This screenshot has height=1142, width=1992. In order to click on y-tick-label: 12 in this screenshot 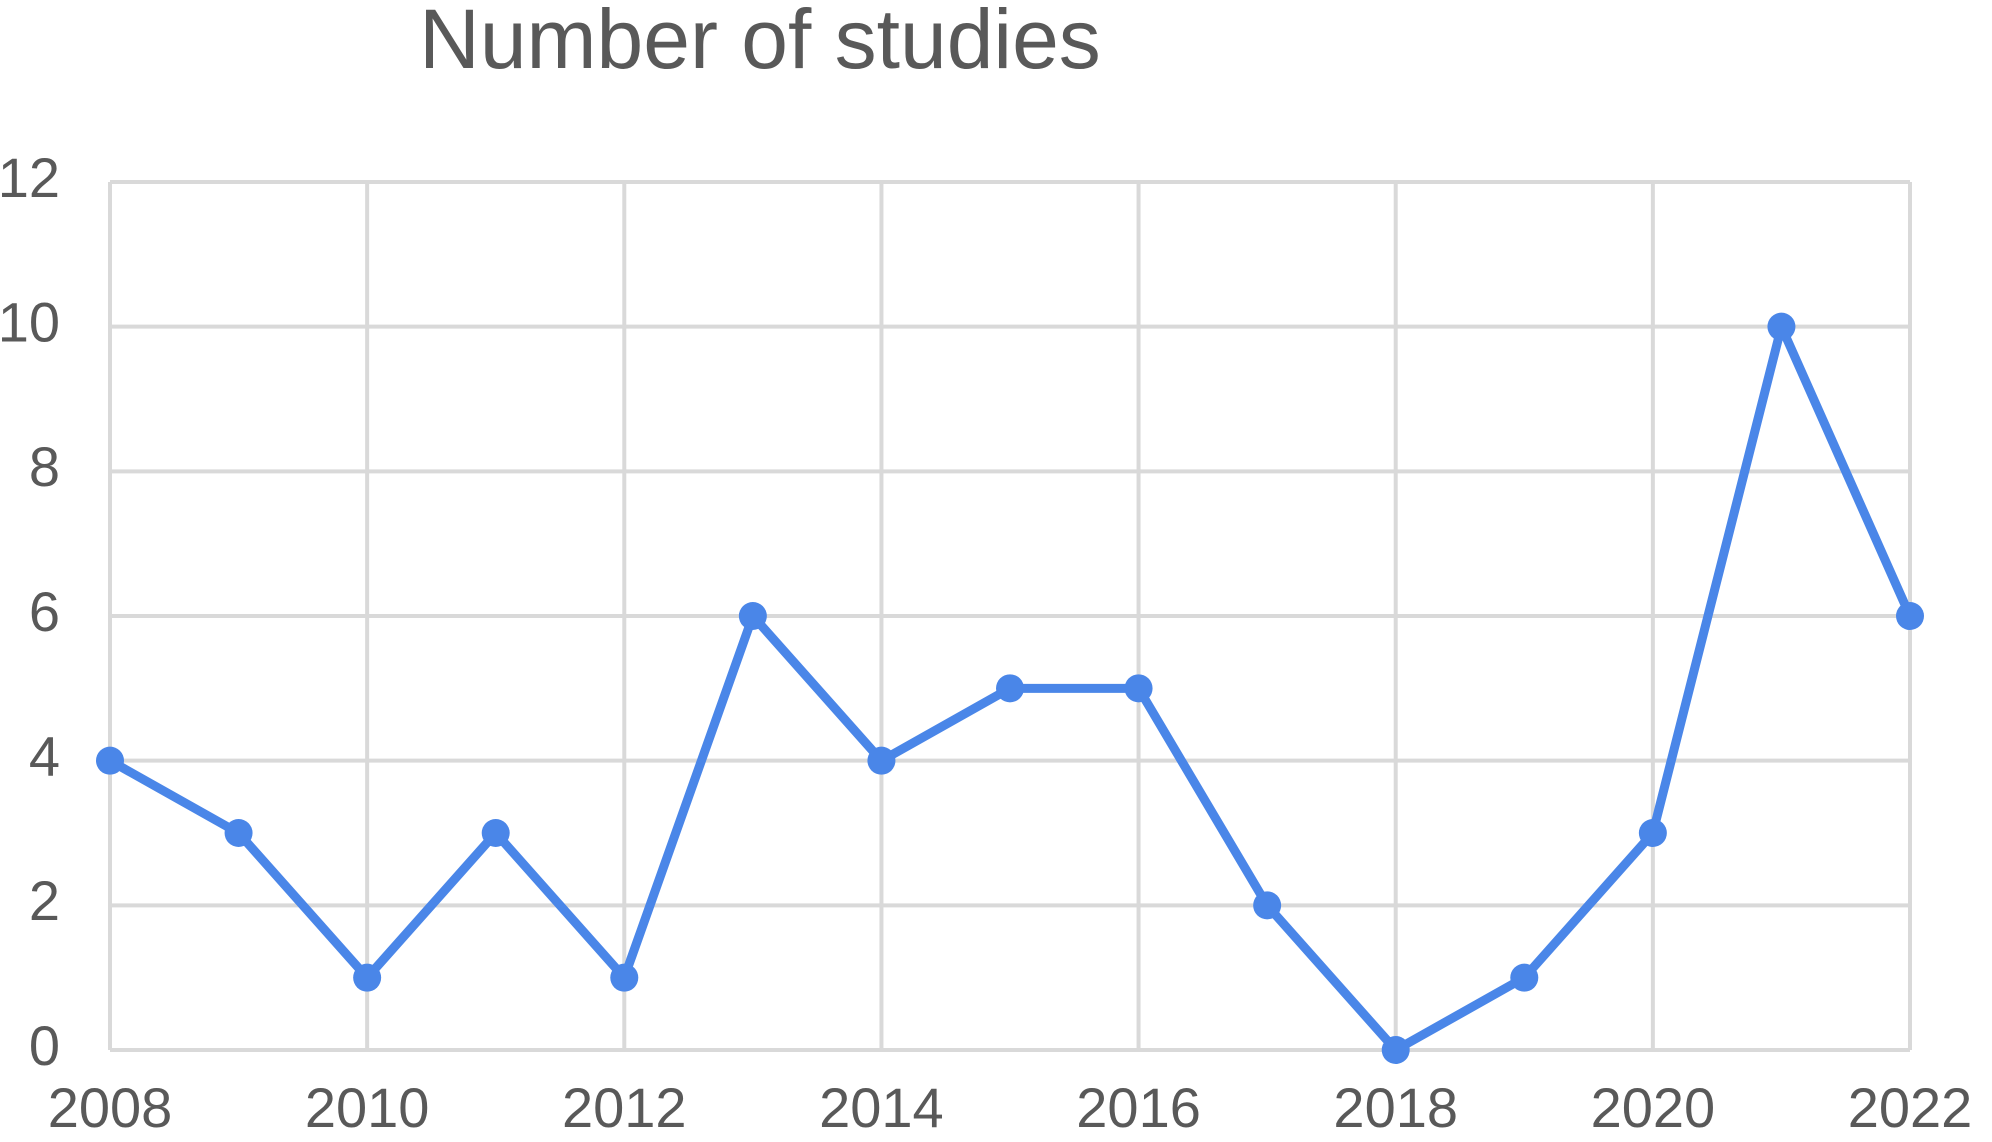, I will do `click(30, 177)`.